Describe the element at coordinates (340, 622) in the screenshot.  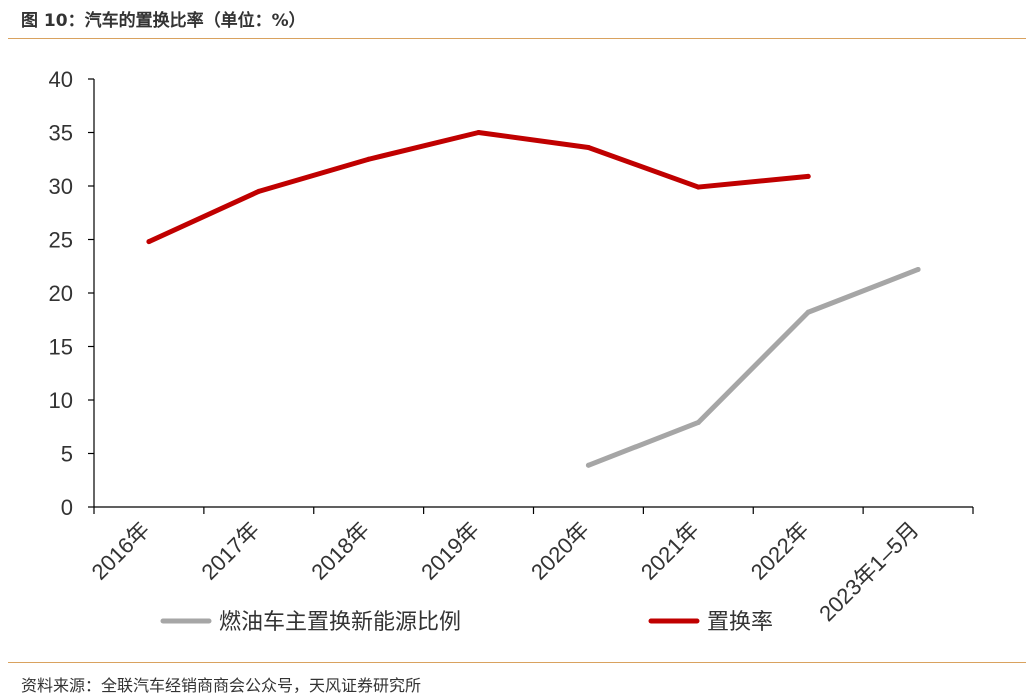
I see `legend-label: 燃油车主置换新能源比例` at that location.